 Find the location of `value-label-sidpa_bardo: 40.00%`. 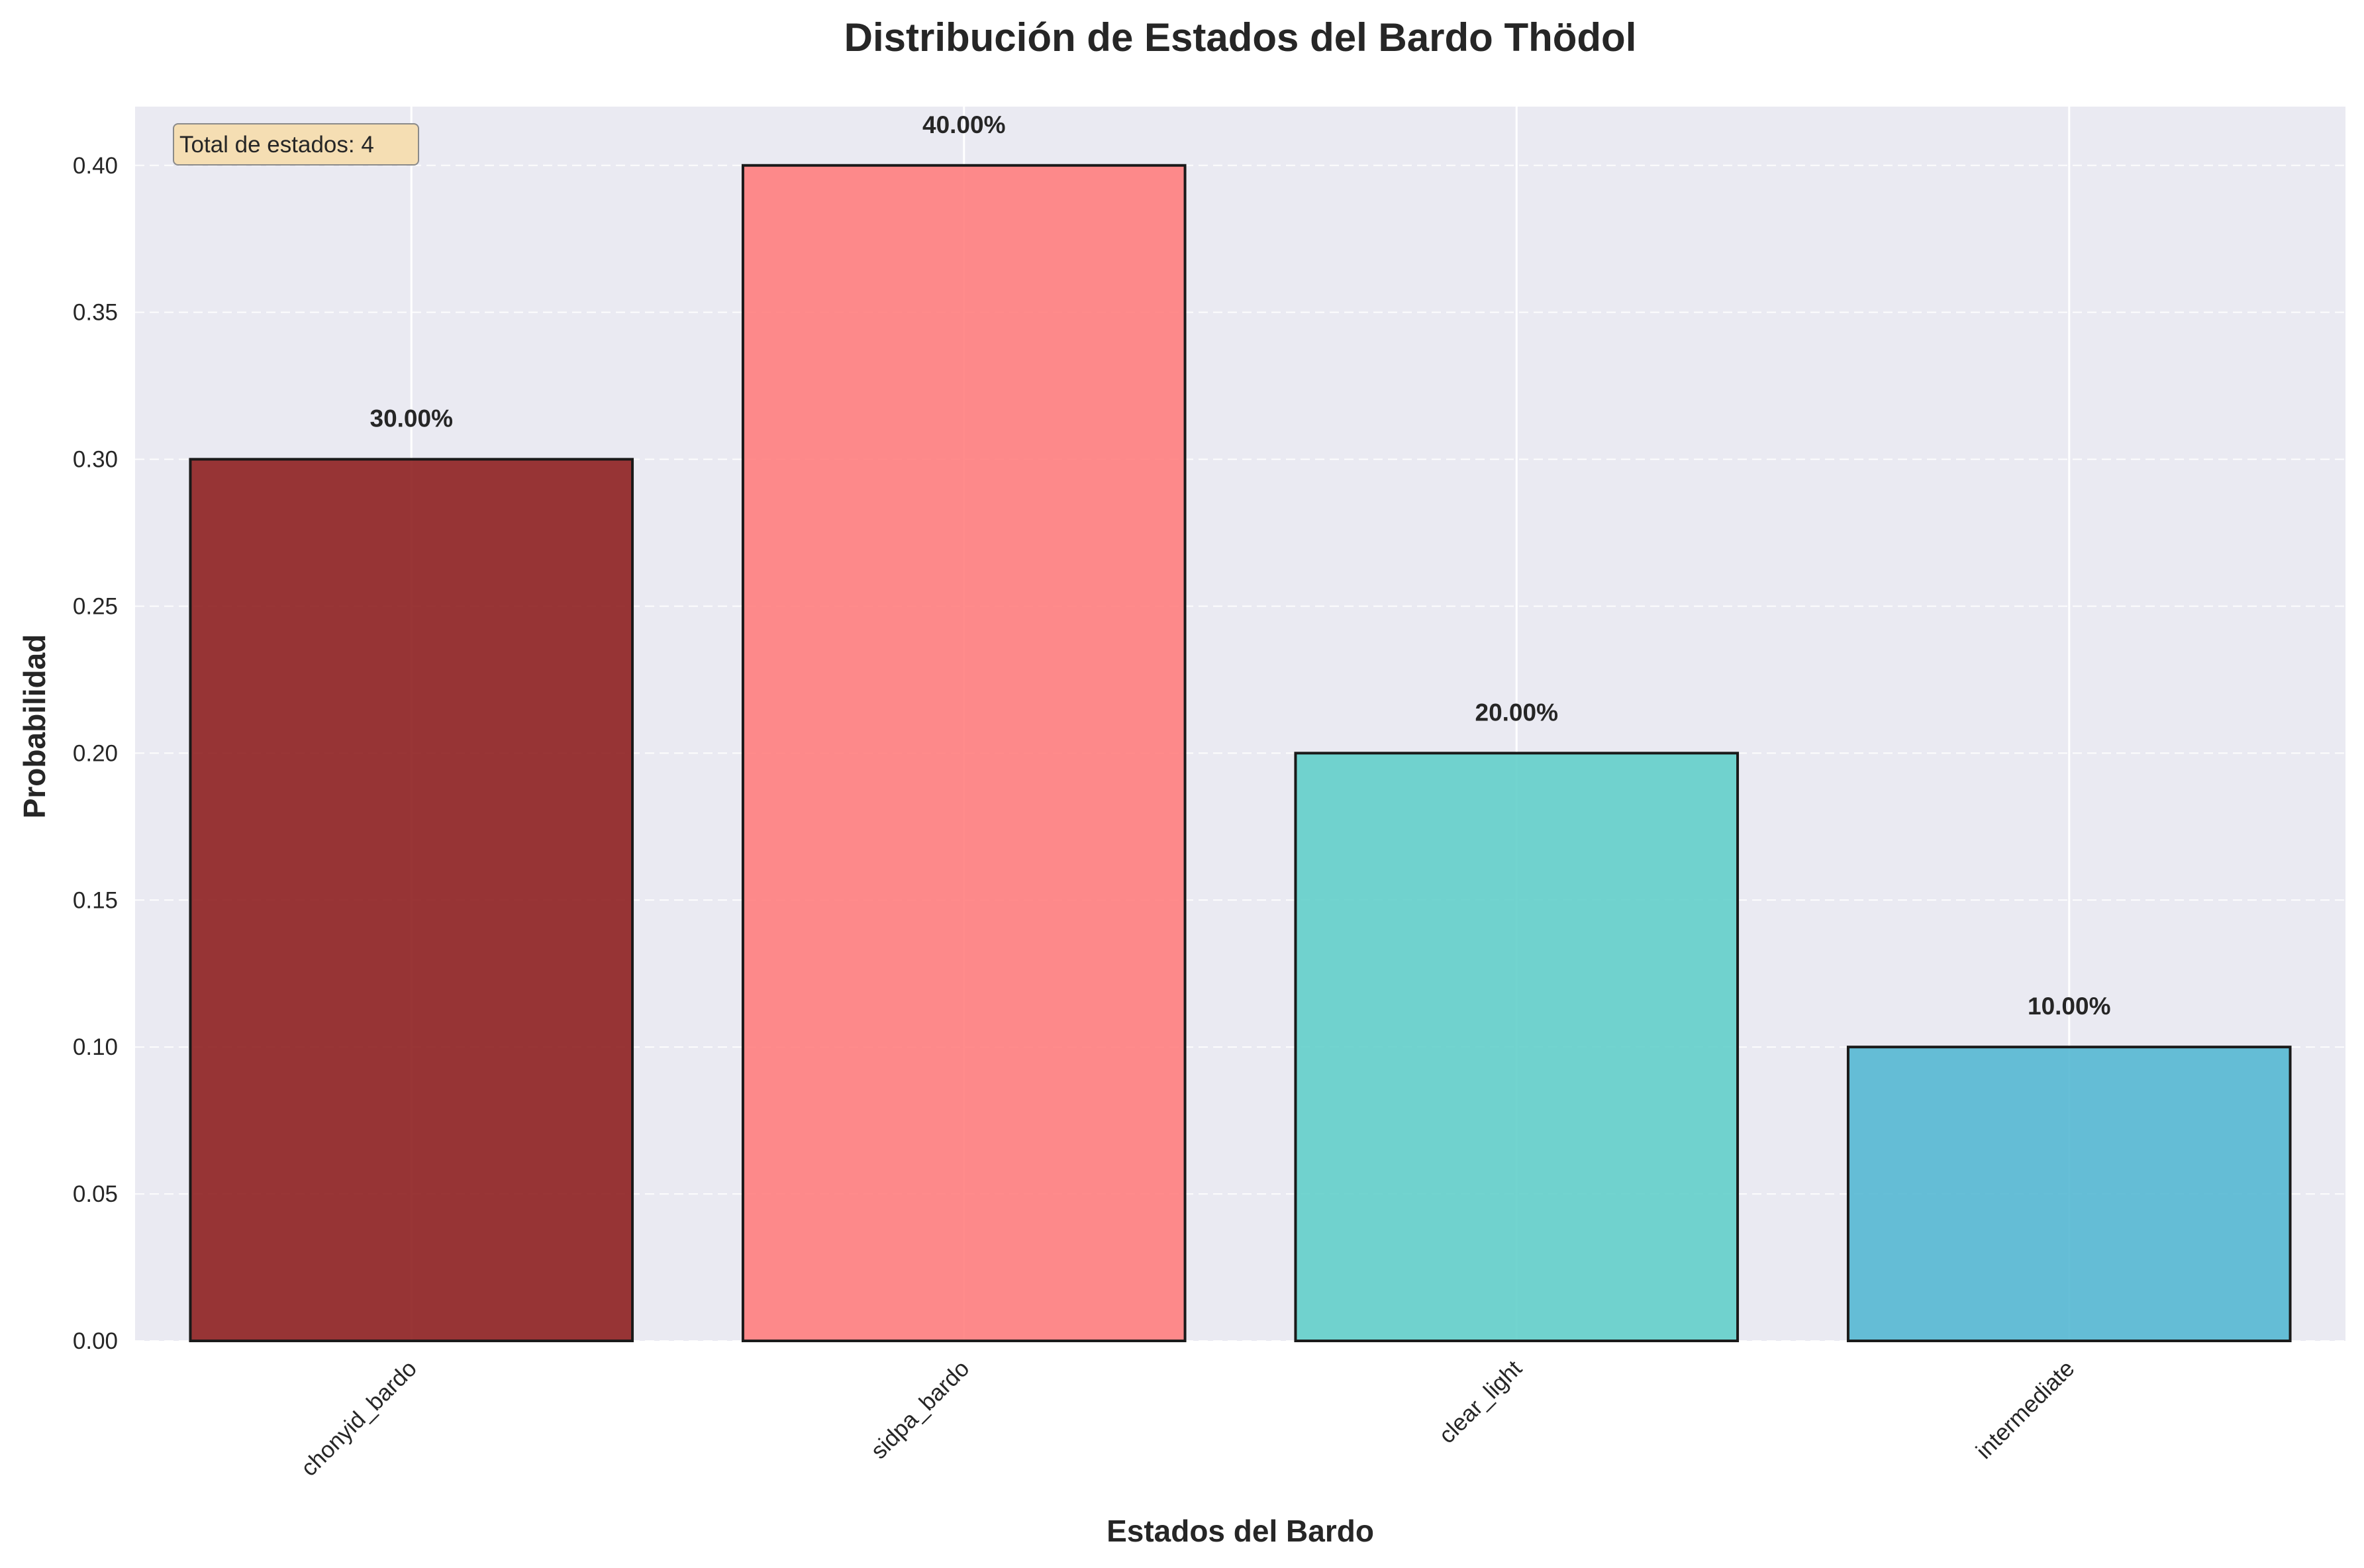

value-label-sidpa_bardo: 40.00% is located at coordinates (964, 124).